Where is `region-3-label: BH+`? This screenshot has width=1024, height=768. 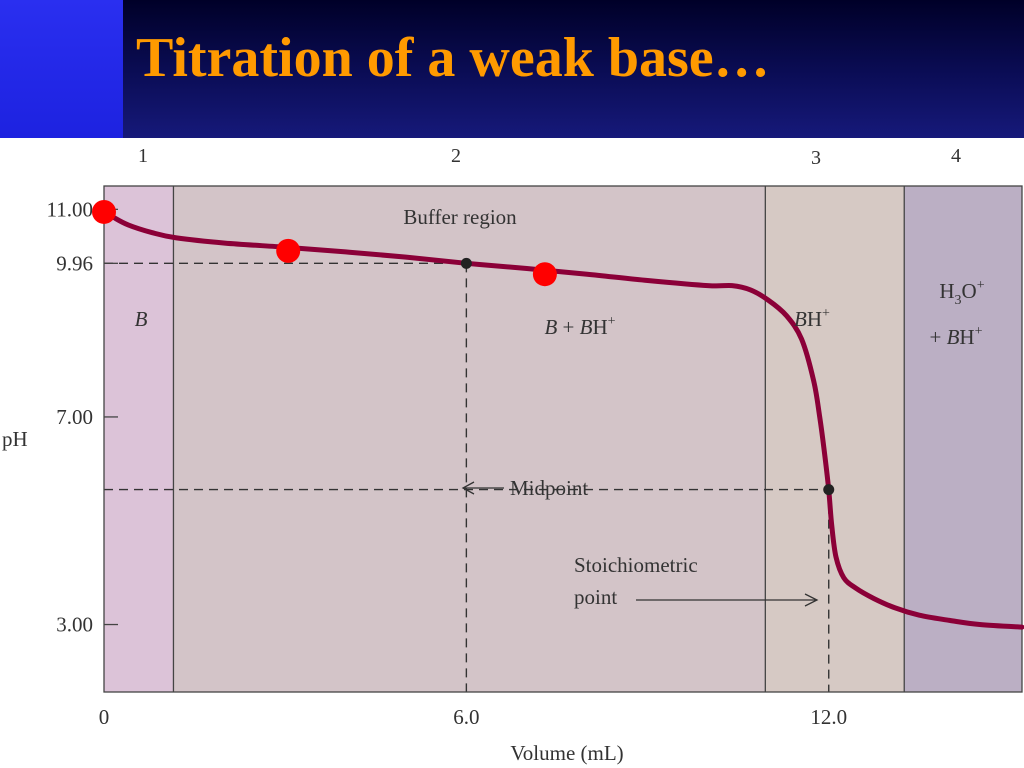
region-3-label: BH+ is located at coordinates (812, 318).